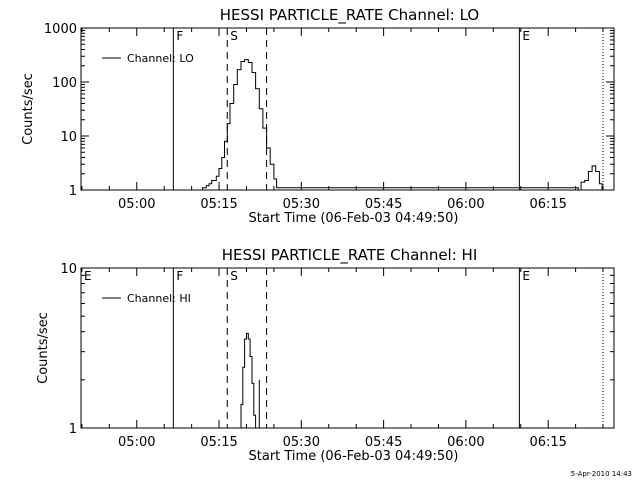 The height and width of the screenshot is (480, 640). I want to click on chart-title: HESSI PARTICLE_RATE Channel: LO, so click(349, 15).